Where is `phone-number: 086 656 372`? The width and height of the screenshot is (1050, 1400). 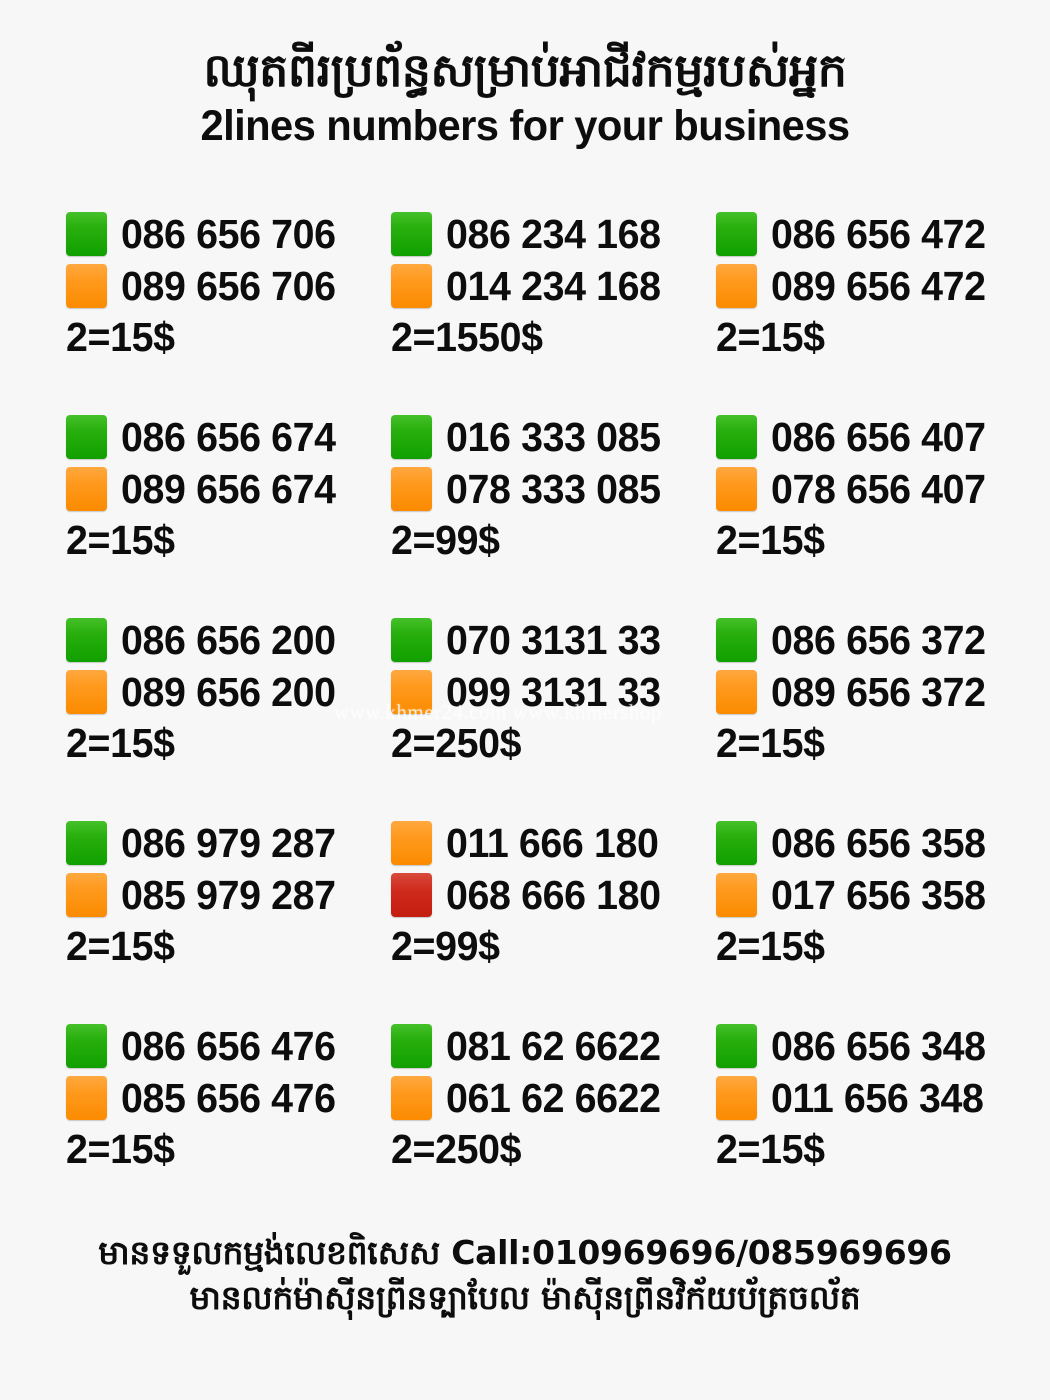
phone-number: 086 656 372 is located at coordinates (878, 639).